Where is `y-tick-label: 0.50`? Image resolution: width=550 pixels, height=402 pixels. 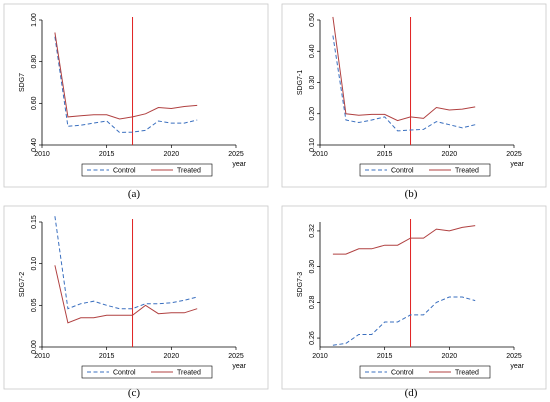
y-tick-label: 0.50 is located at coordinates (312, 20).